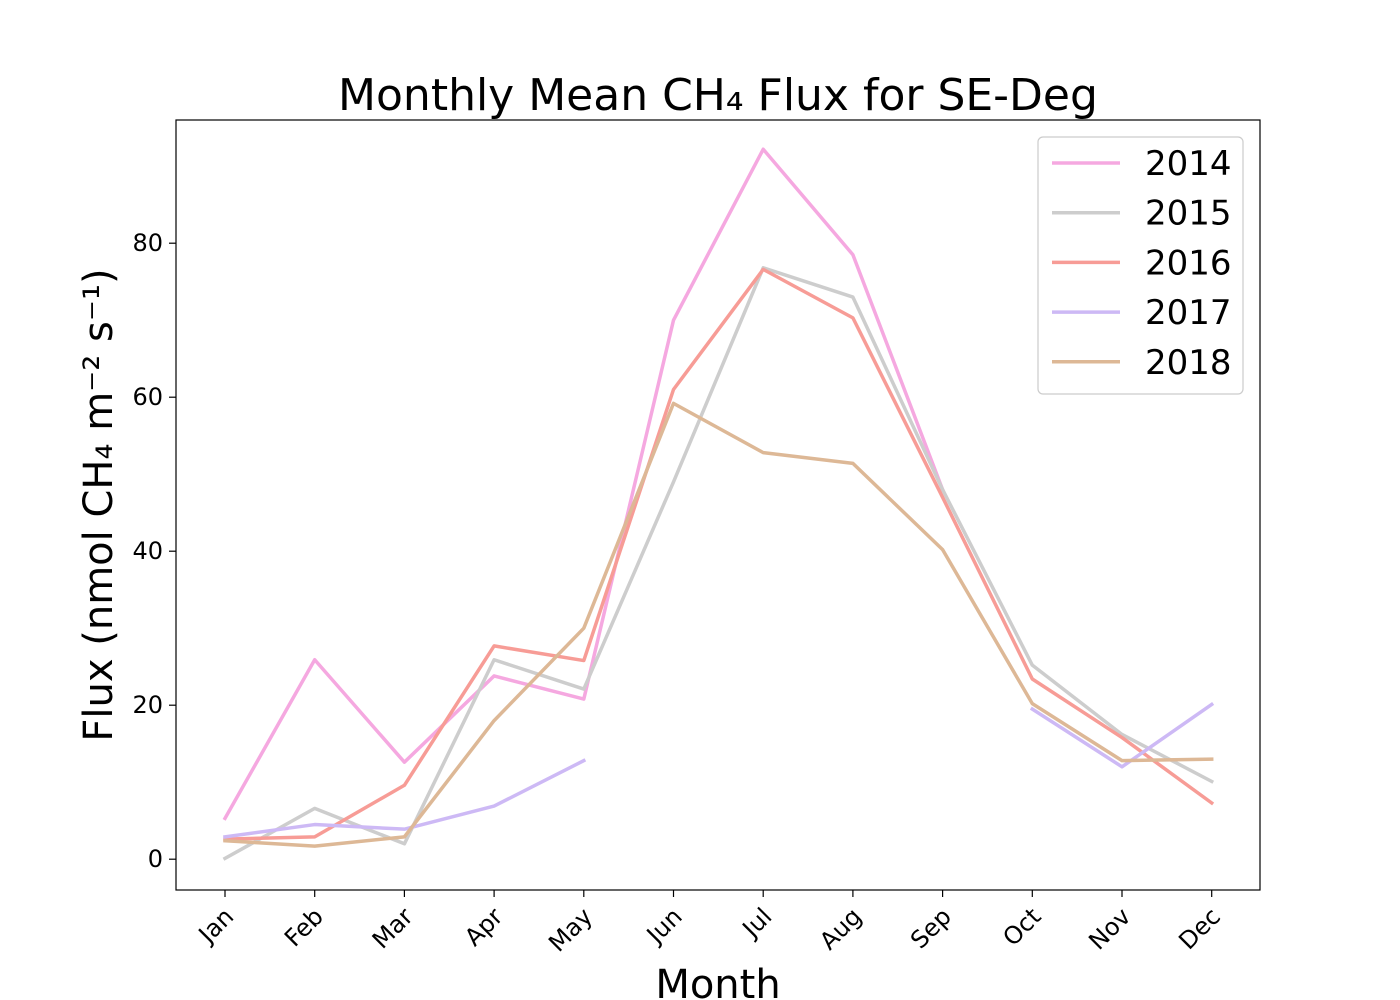 This screenshot has height=1000, width=1400. I want to click on legend-label: 2018, so click(1188, 363).